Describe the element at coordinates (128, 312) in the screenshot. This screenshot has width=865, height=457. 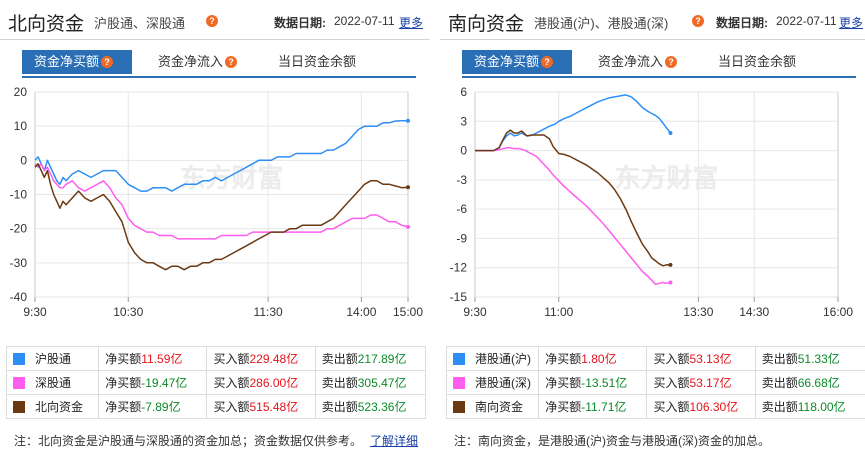
I see `x-tick-label: 10:30` at that location.